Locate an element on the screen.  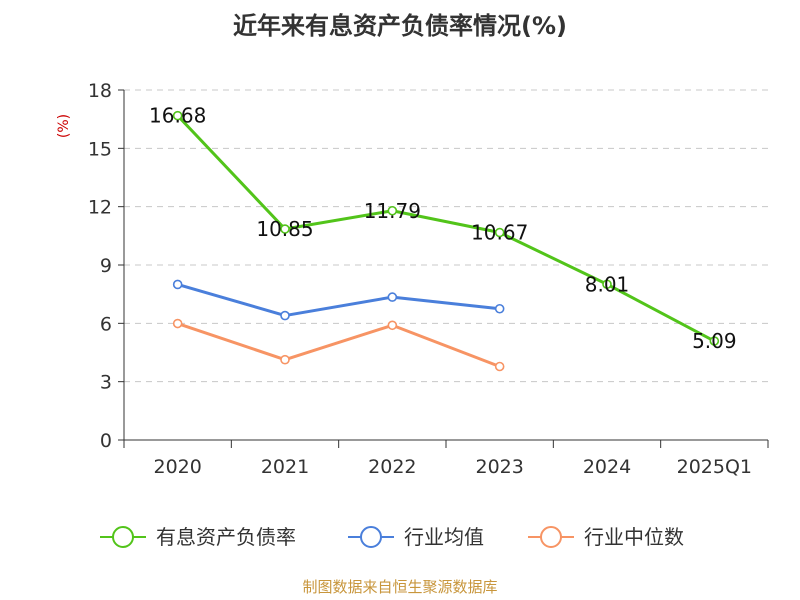
y-tick-label: 12 is located at coordinates (100, 208).